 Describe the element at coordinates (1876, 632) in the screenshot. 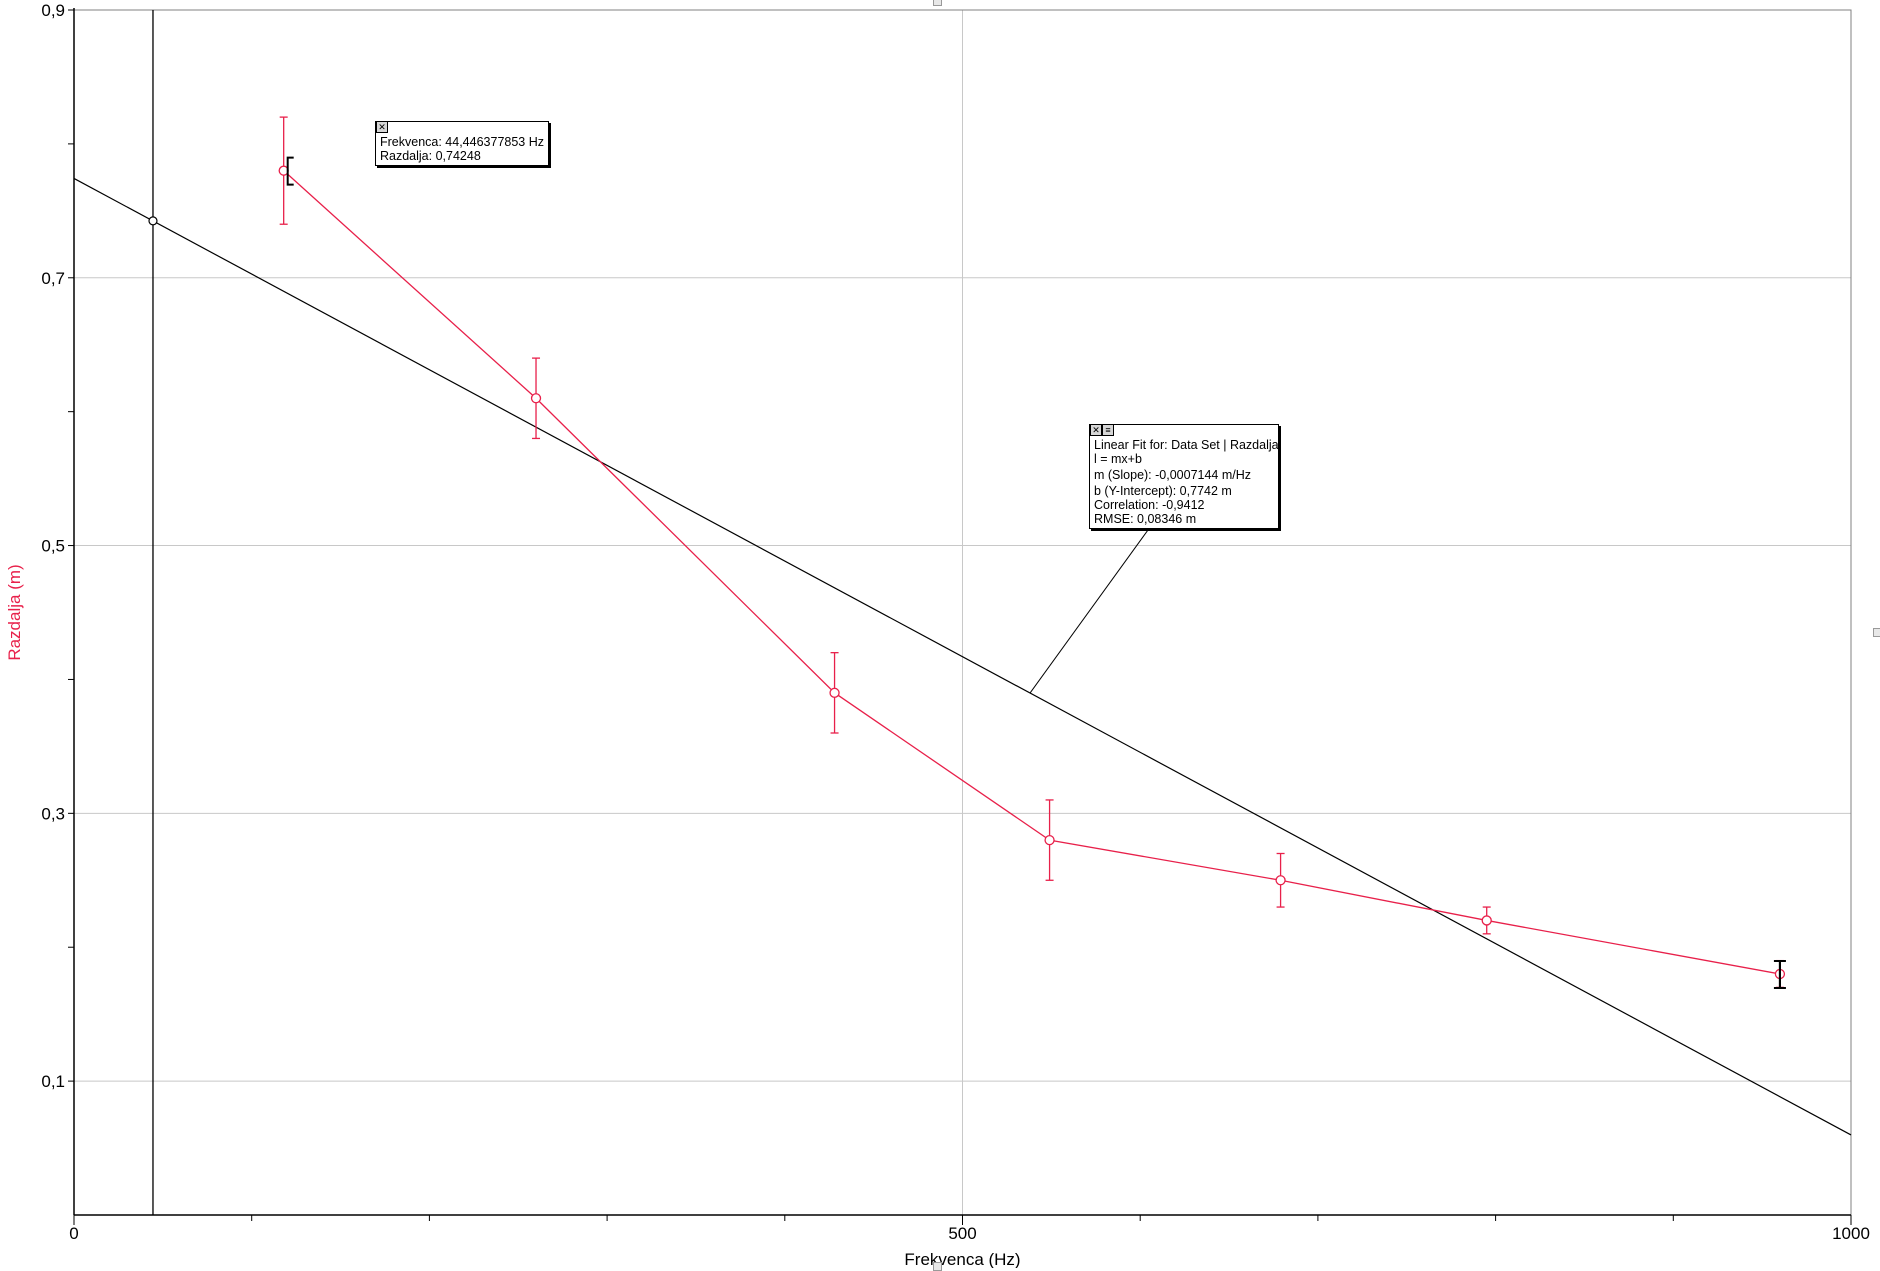

I see `right-resize-handle` at that location.